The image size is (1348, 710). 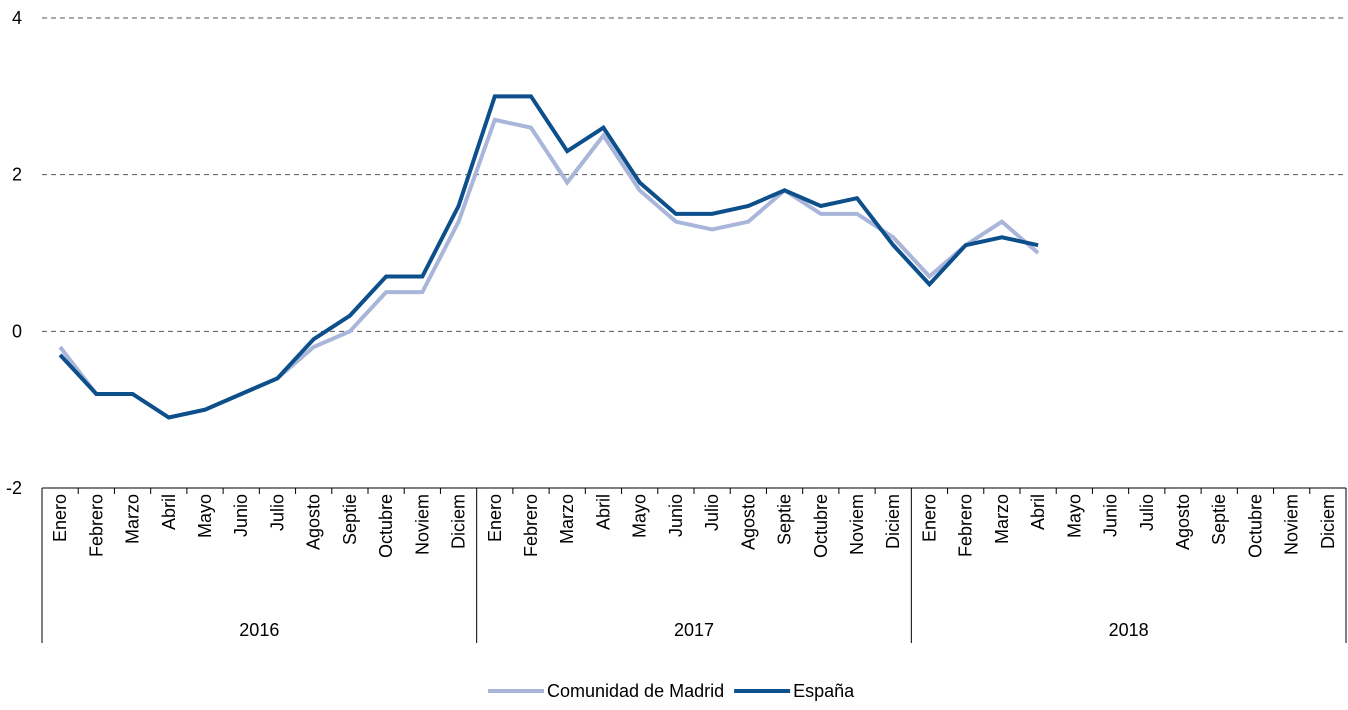 I want to click on y-tick-label: 0, so click(x=17, y=331).